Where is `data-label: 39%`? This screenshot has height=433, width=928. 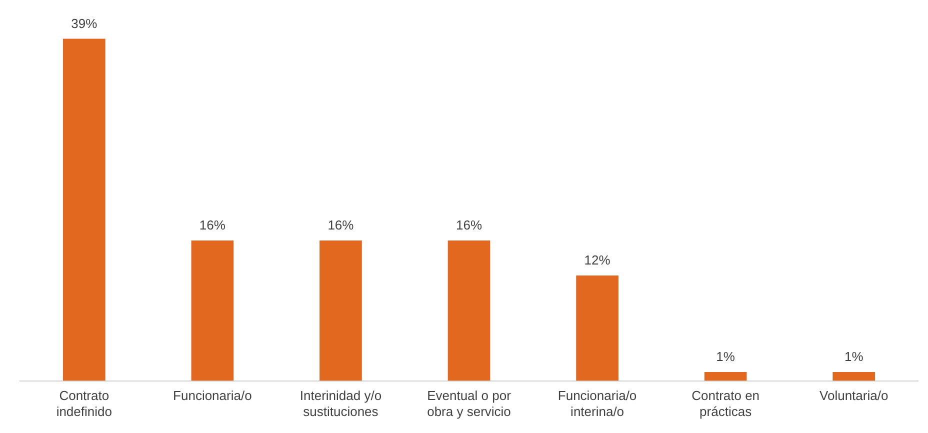
data-label: 39% is located at coordinates (84, 23).